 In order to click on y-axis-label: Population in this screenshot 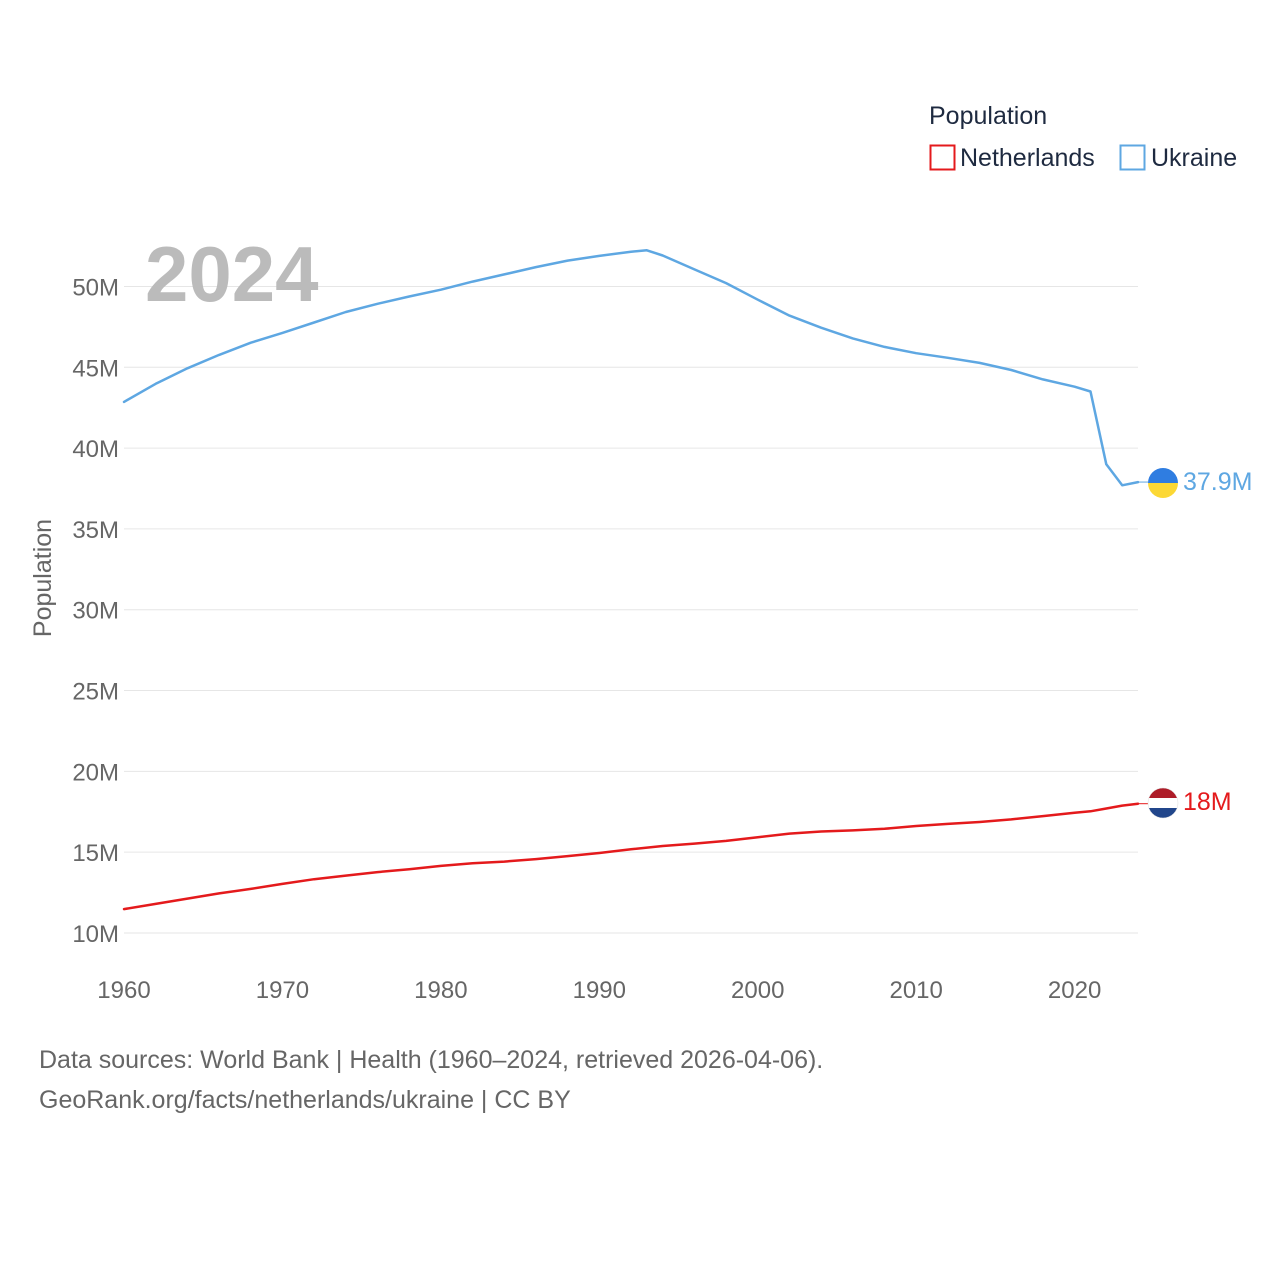, I will do `click(43, 578)`.